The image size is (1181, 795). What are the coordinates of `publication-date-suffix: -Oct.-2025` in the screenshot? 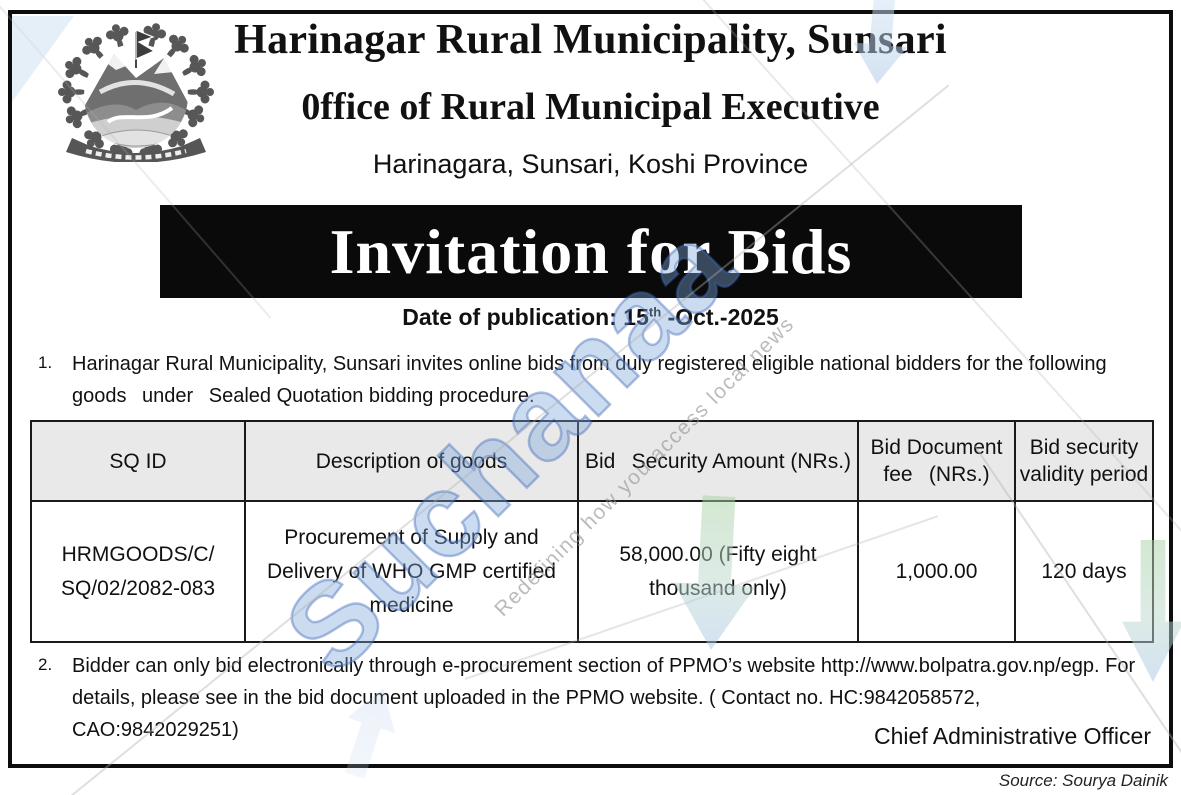 It's located at (720, 317).